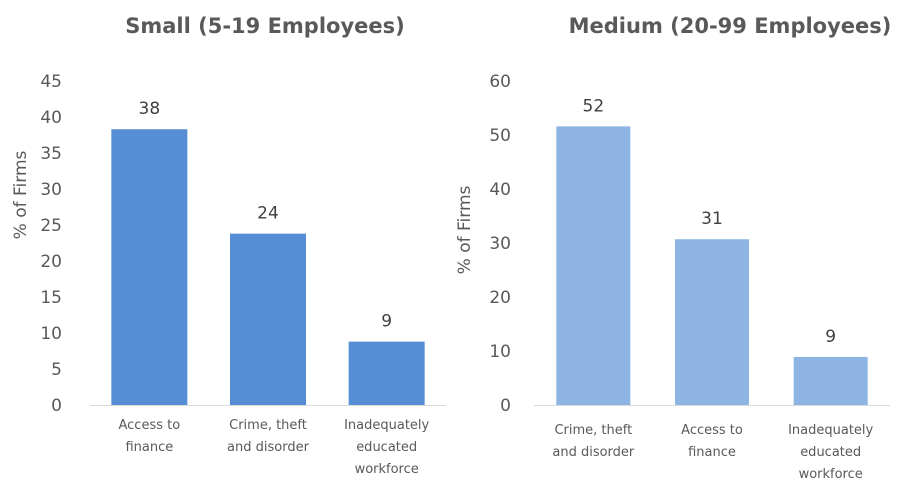 This screenshot has width=897, height=483. I want to click on data-label: 38, so click(150, 109).